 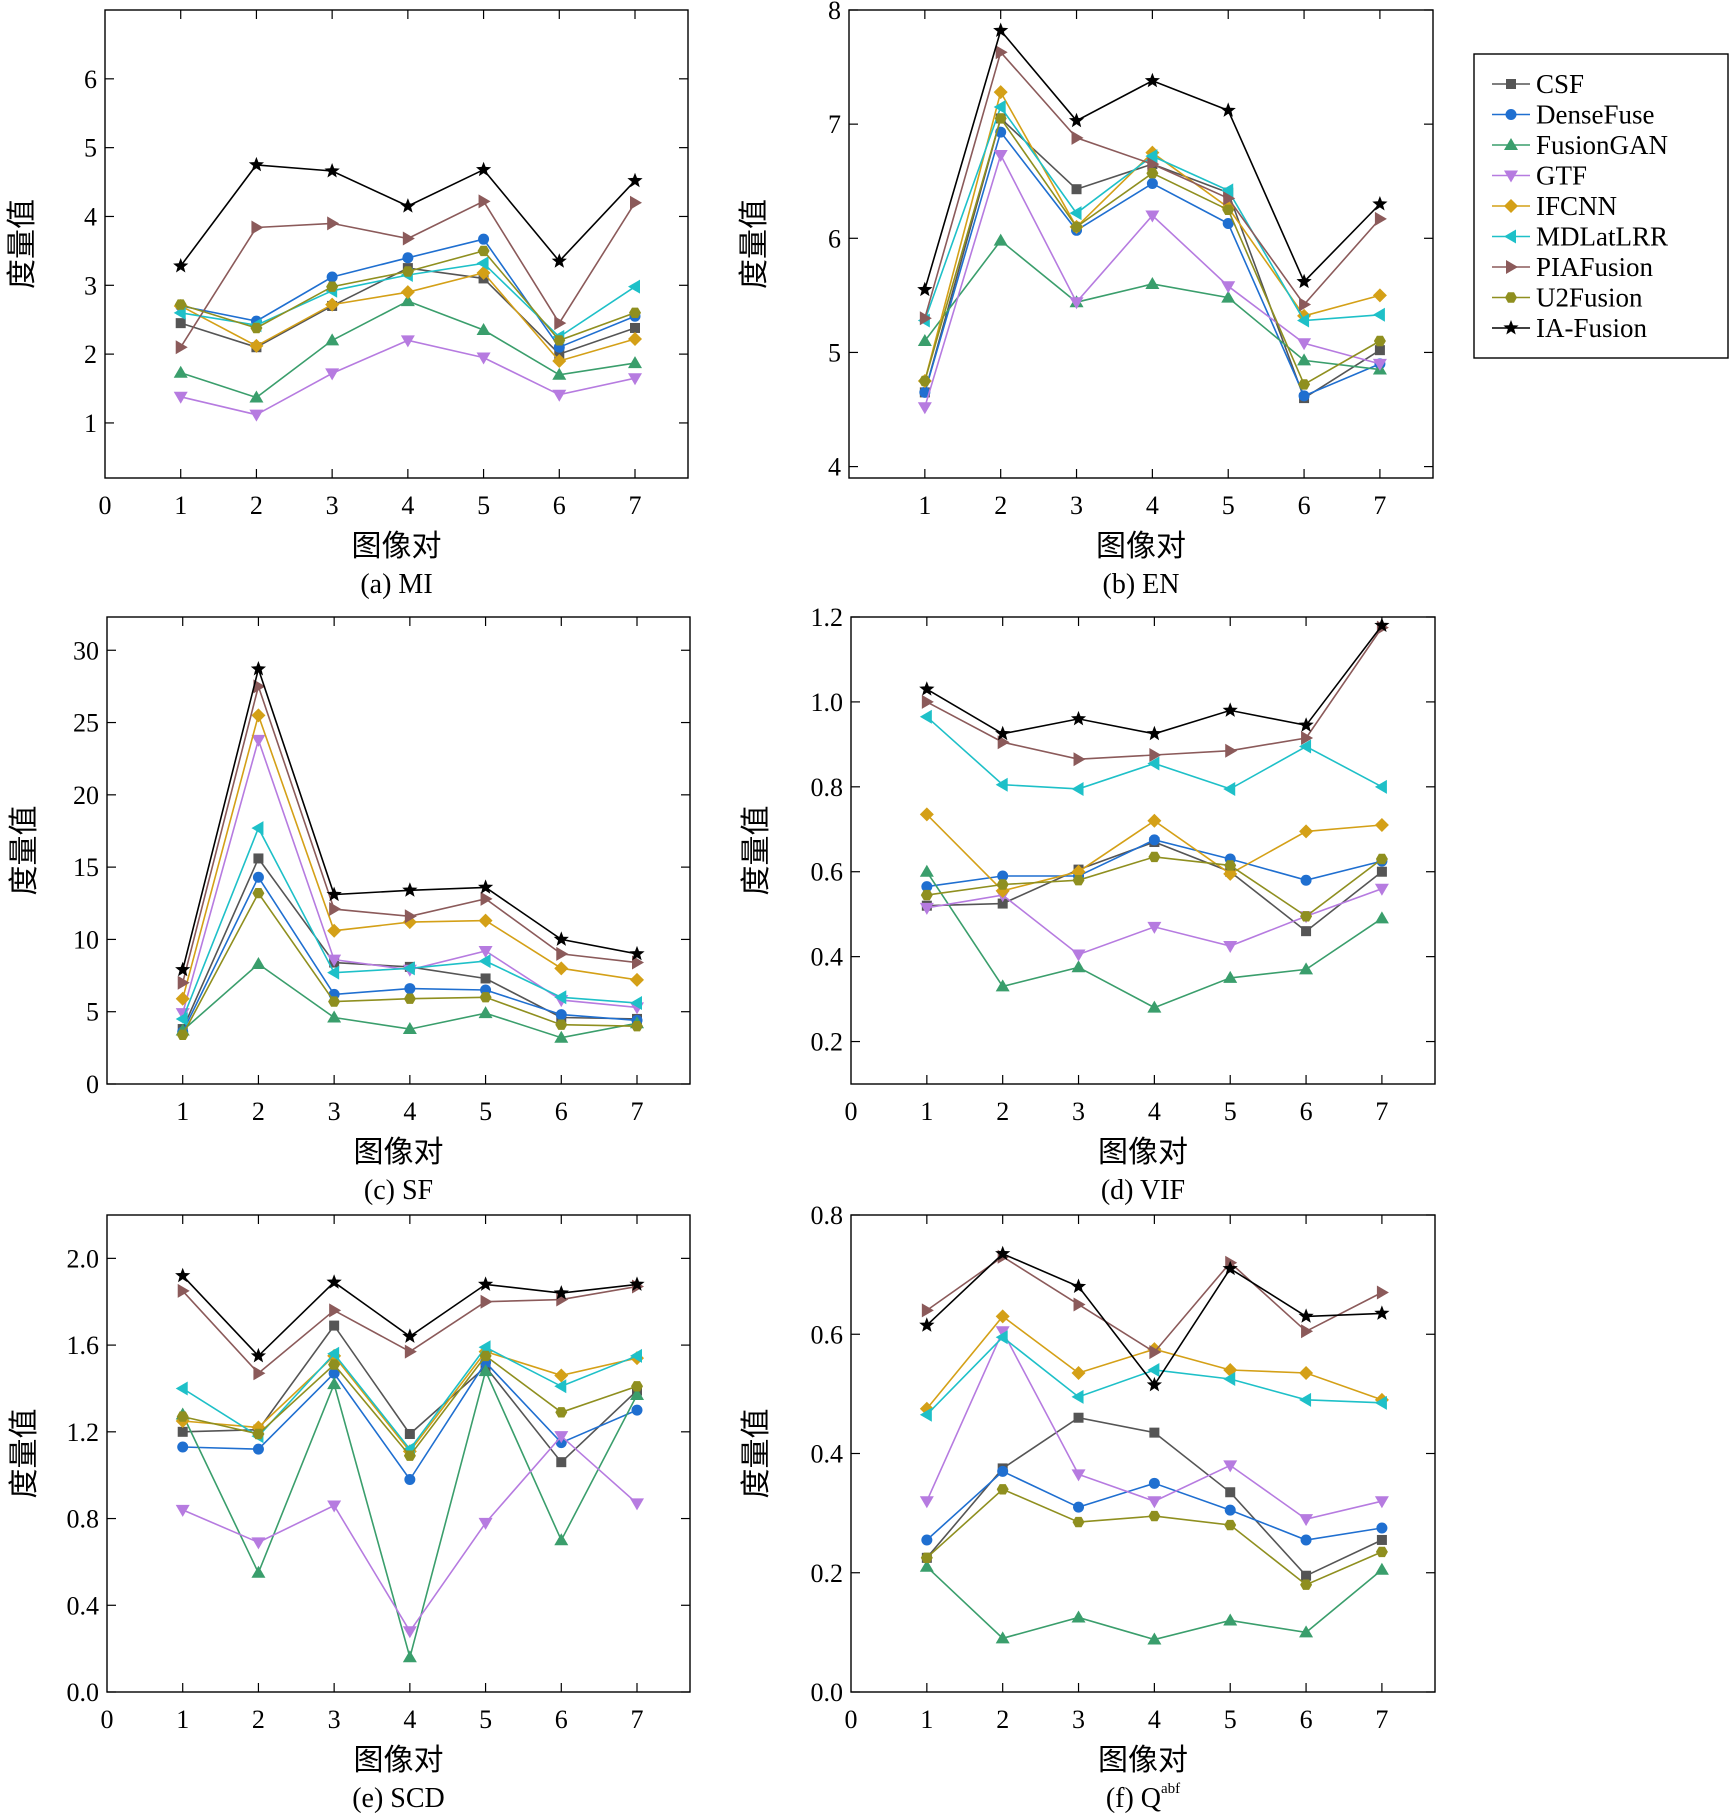 What do you see at coordinates (1576, 206) in the screenshot?
I see `legend-label: IFCNN` at bounding box center [1576, 206].